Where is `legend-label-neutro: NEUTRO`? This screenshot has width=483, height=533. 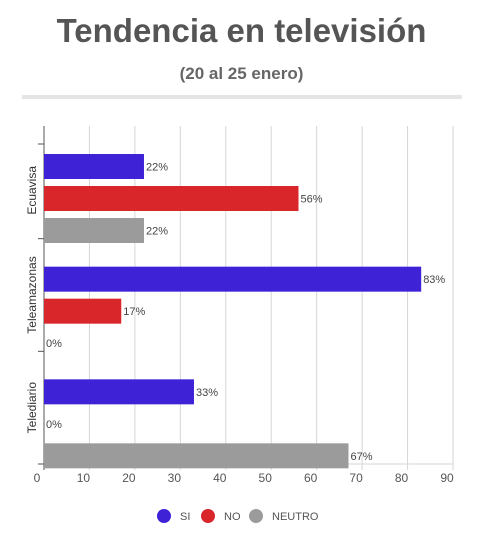
legend-label-neutro: NEUTRO is located at coordinates (295, 517).